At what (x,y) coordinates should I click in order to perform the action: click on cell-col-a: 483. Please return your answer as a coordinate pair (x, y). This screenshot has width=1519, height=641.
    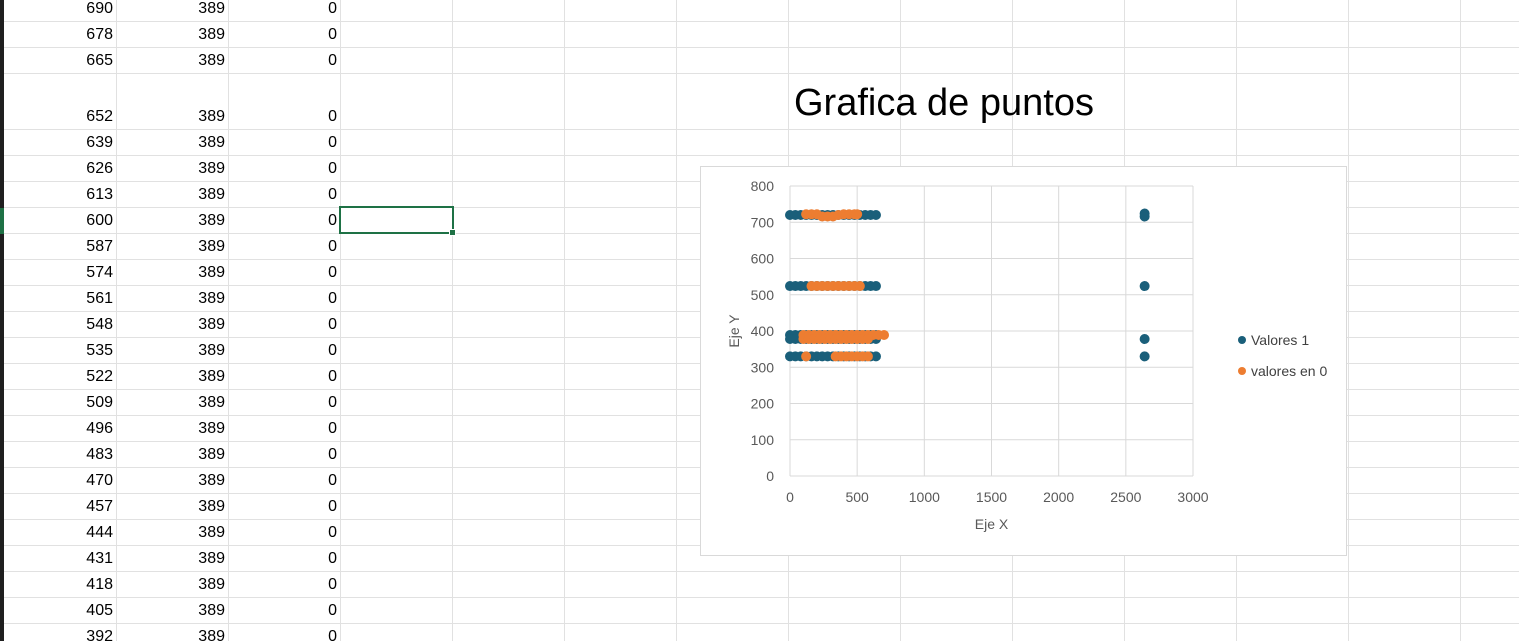
    Looking at the image, I should click on (99, 454).